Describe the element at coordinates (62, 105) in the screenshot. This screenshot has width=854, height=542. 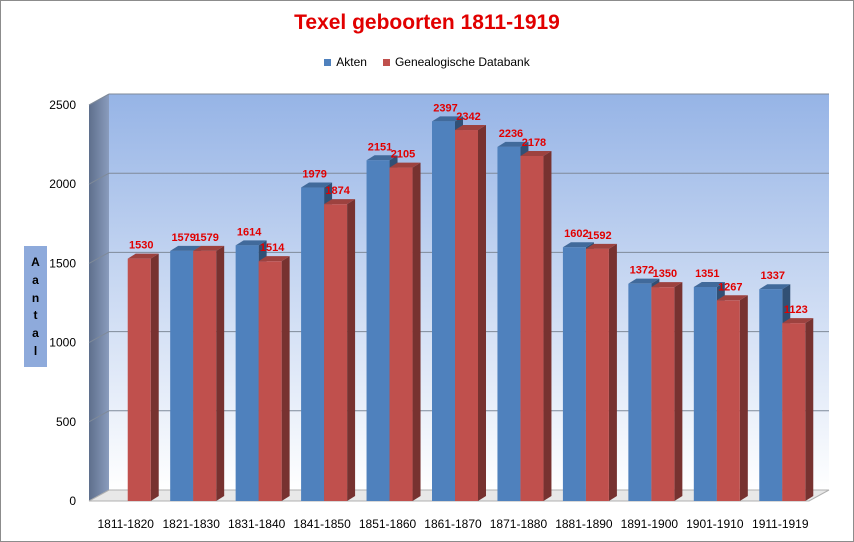
I see `y-tick-label: 2500` at that location.